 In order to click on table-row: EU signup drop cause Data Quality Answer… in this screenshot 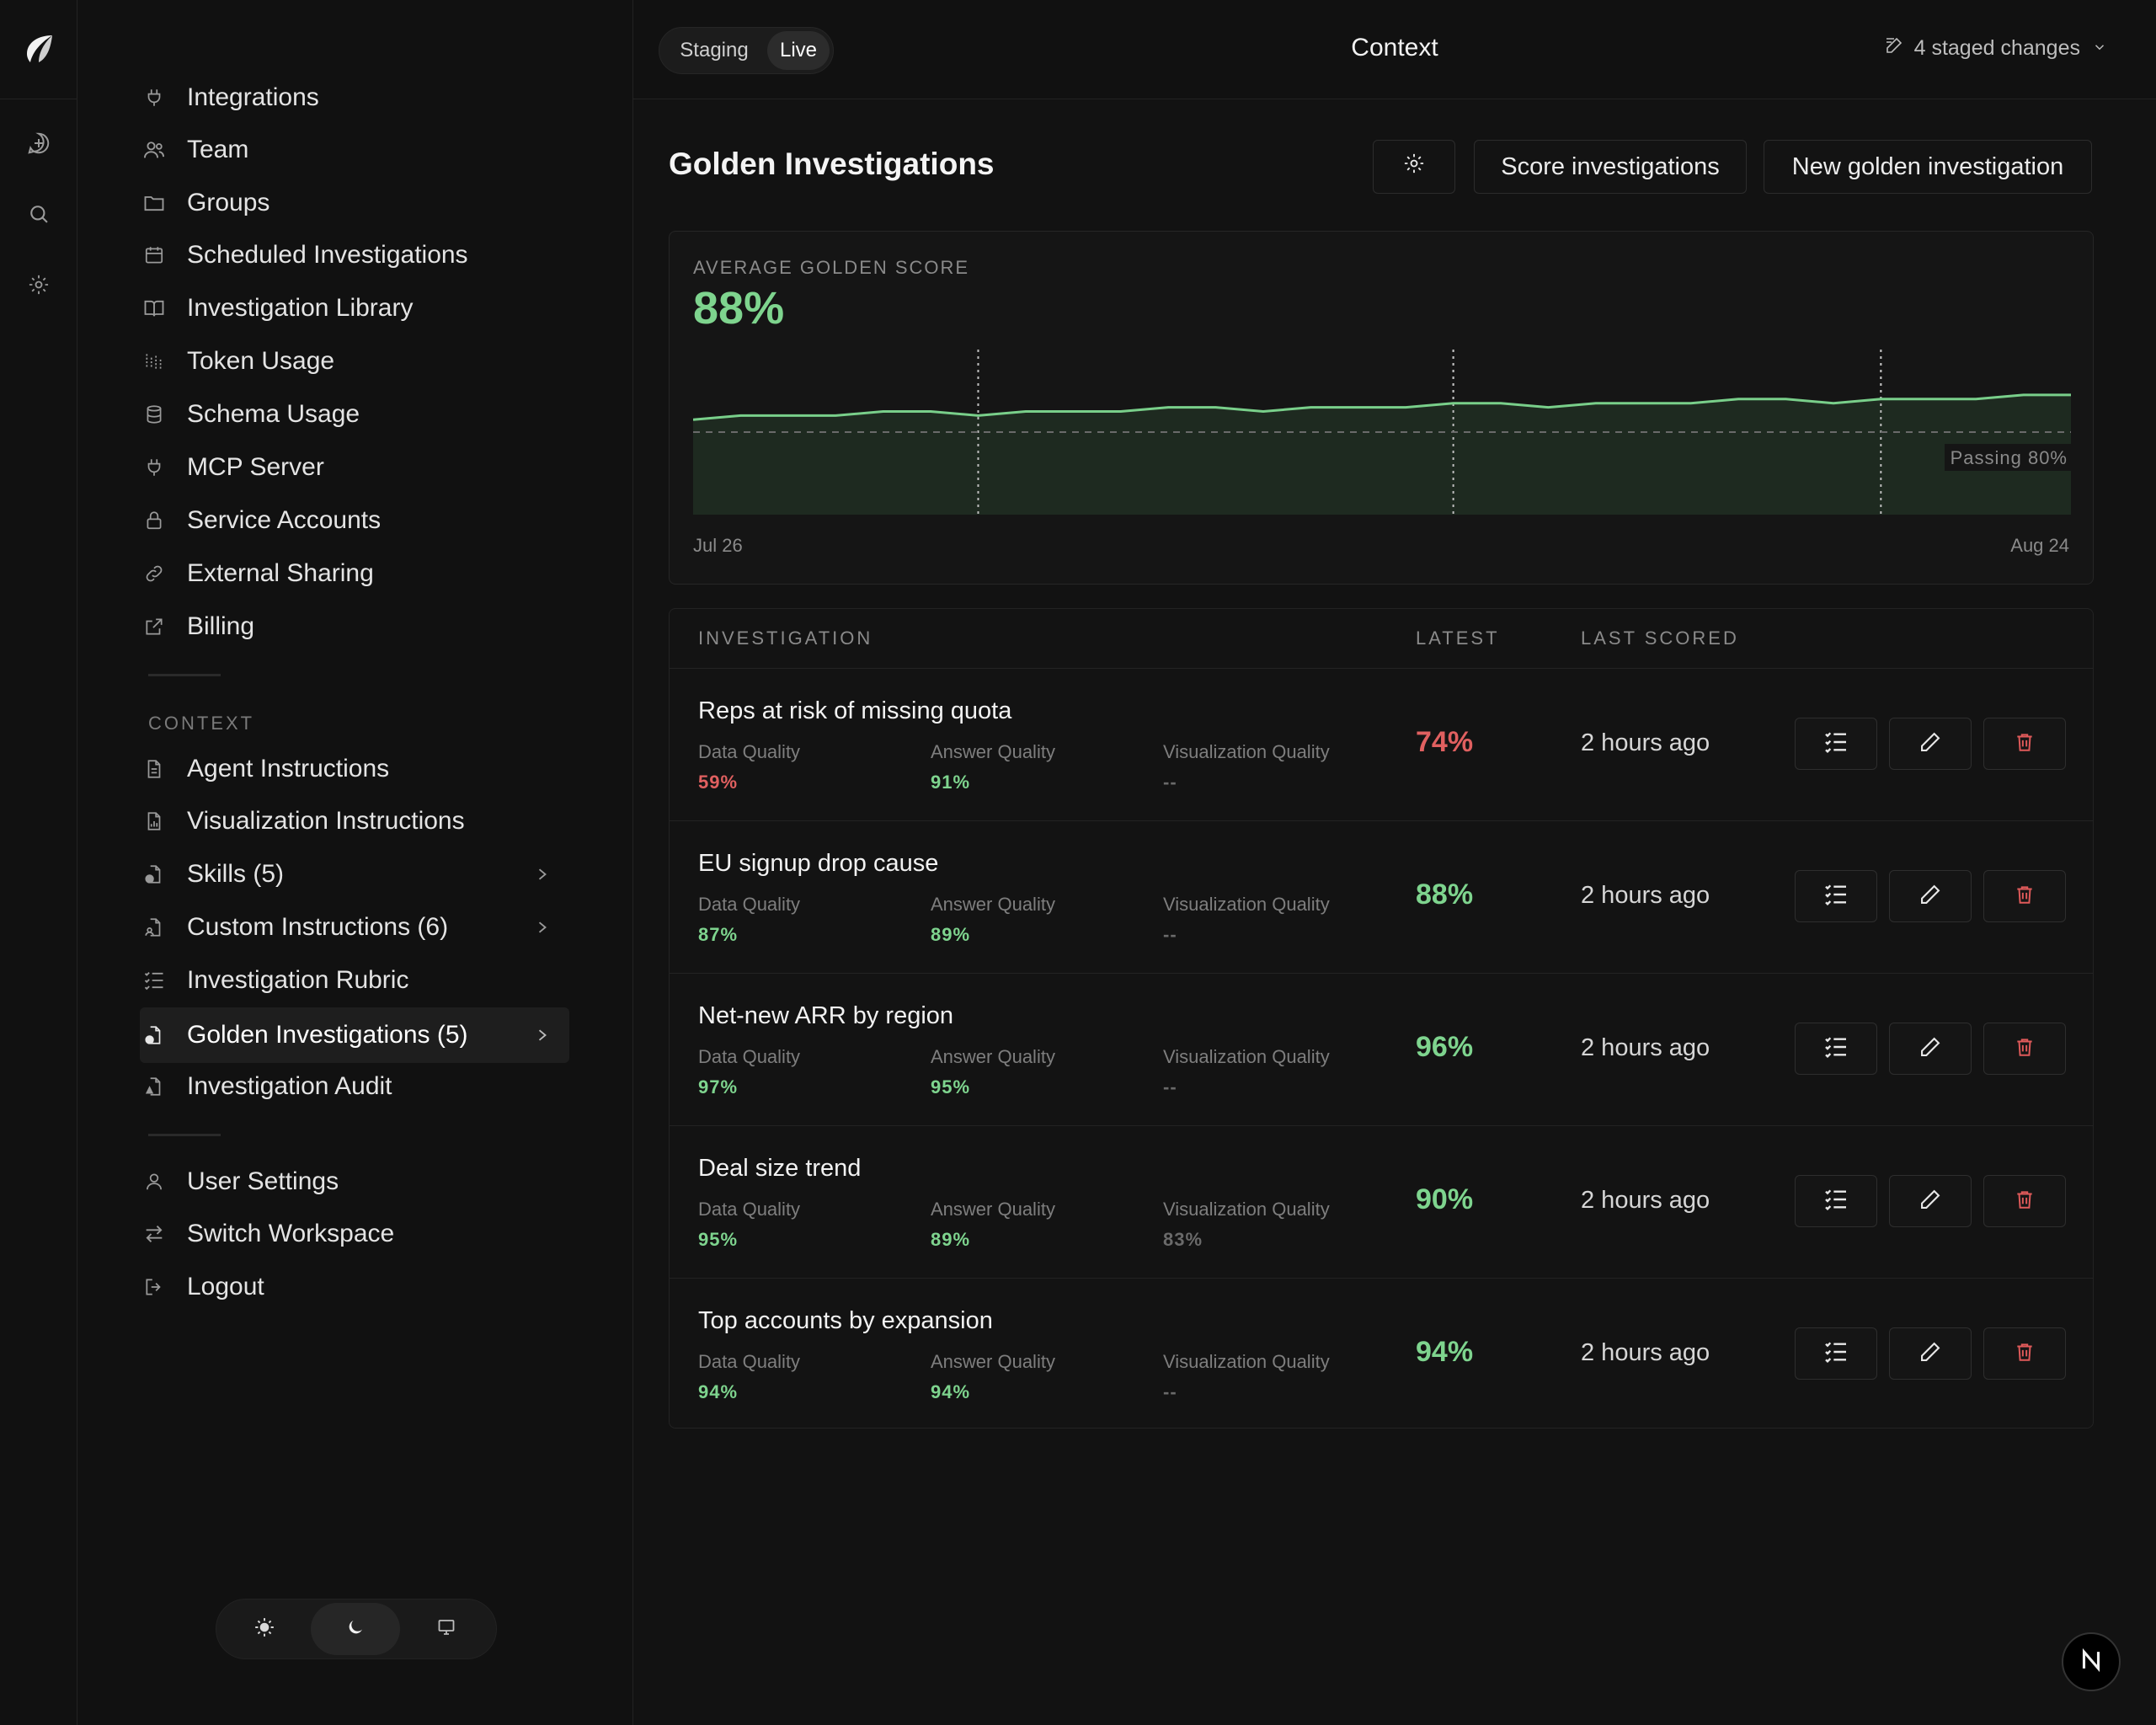, I will do `click(1381, 897)`.